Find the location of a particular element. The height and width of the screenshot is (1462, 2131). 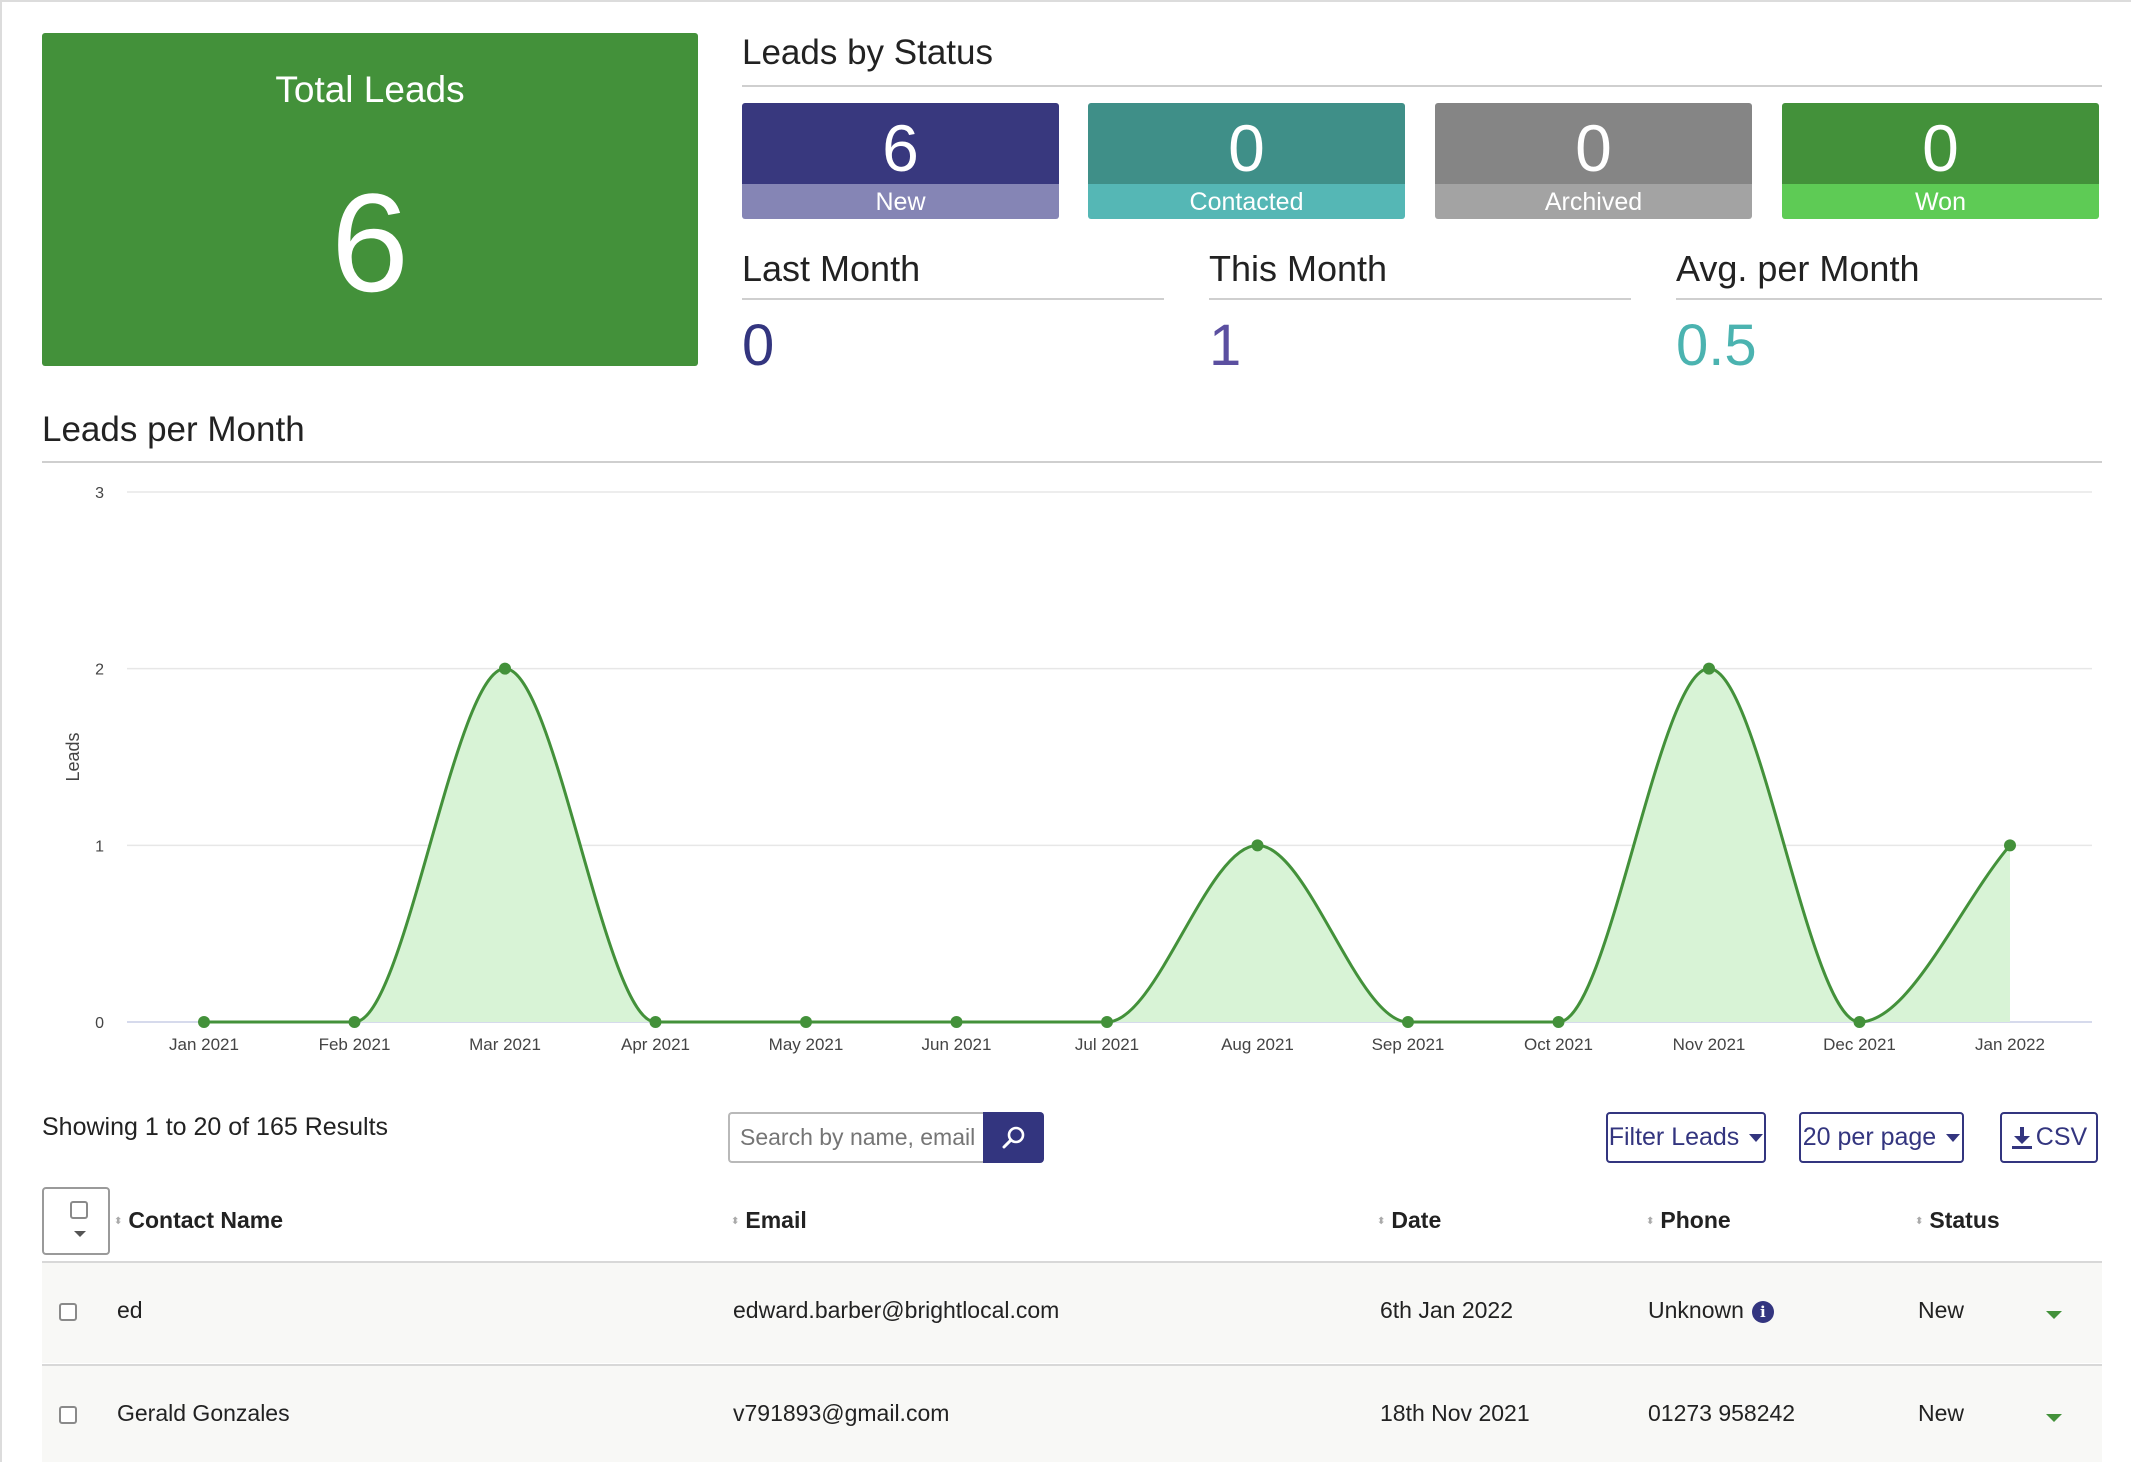

this-month-divider is located at coordinates (1420, 299).